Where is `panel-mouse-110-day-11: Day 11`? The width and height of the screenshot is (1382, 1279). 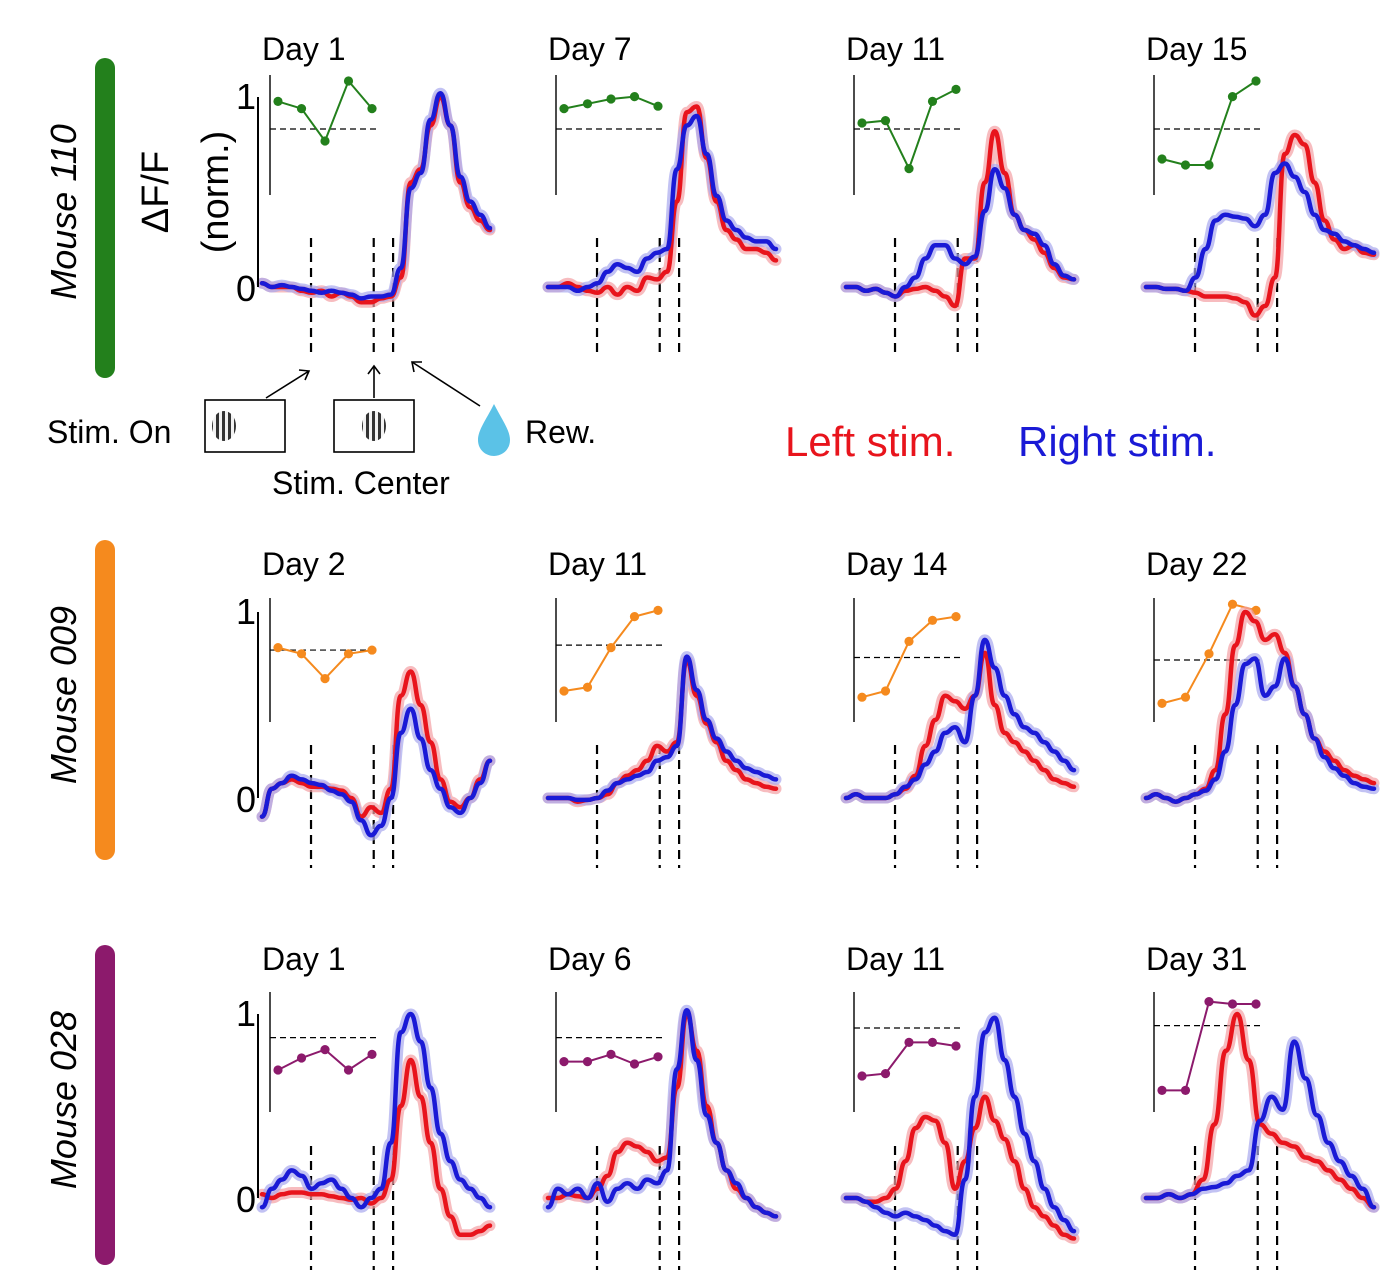
panel-mouse-110-day-11: Day 11 is located at coordinates (960, 194).